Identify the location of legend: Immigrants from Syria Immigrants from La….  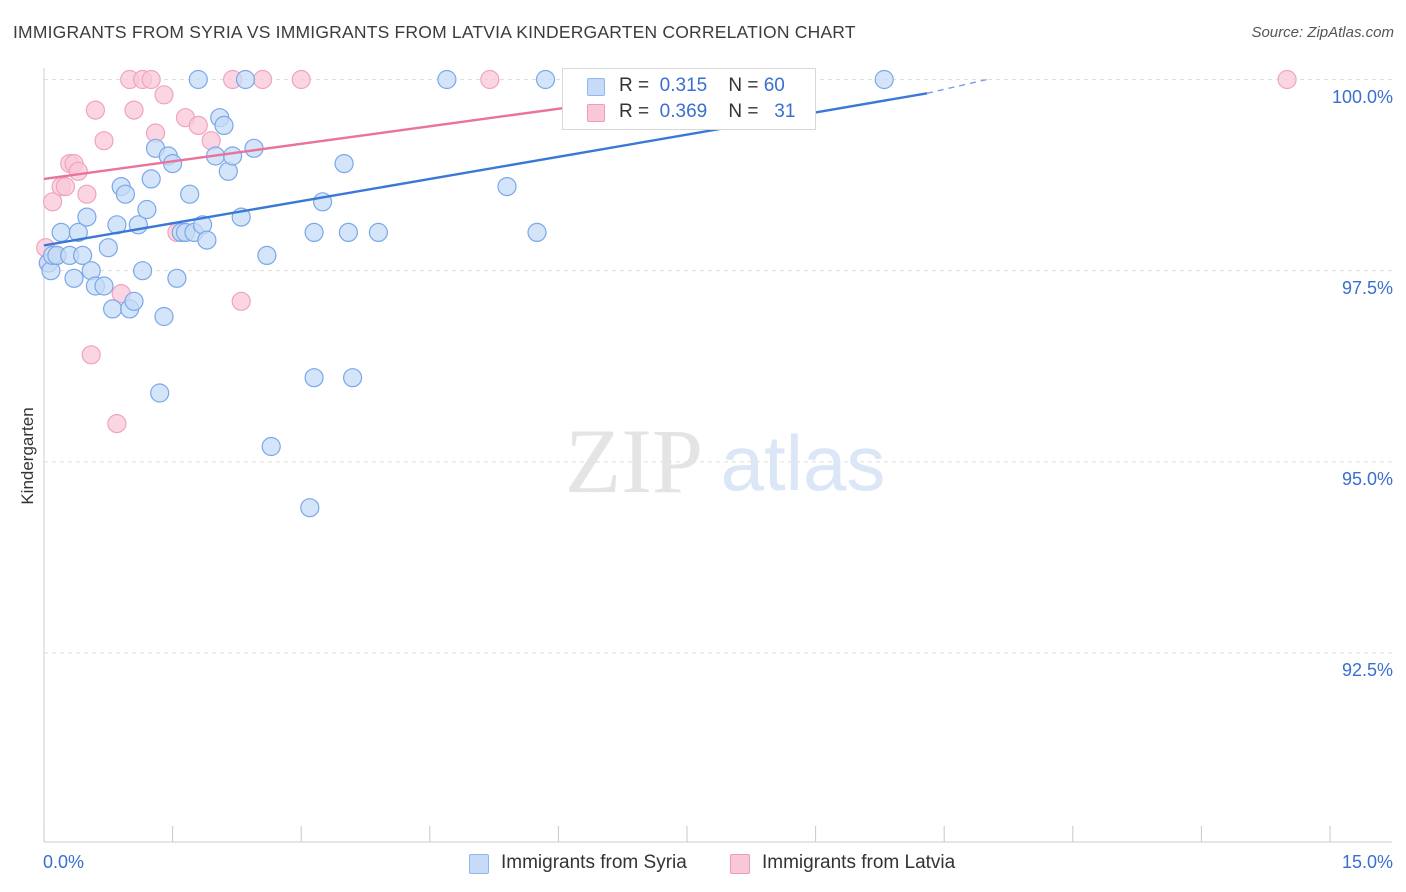
(703, 865).